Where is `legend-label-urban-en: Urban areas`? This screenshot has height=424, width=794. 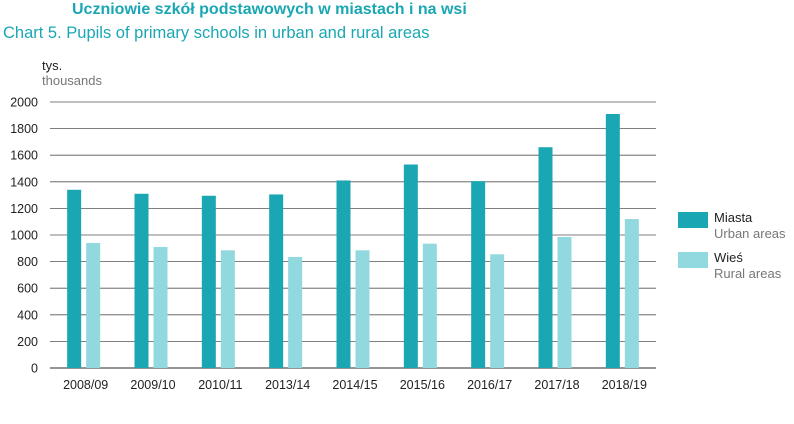 legend-label-urban-en: Urban areas is located at coordinates (750, 233).